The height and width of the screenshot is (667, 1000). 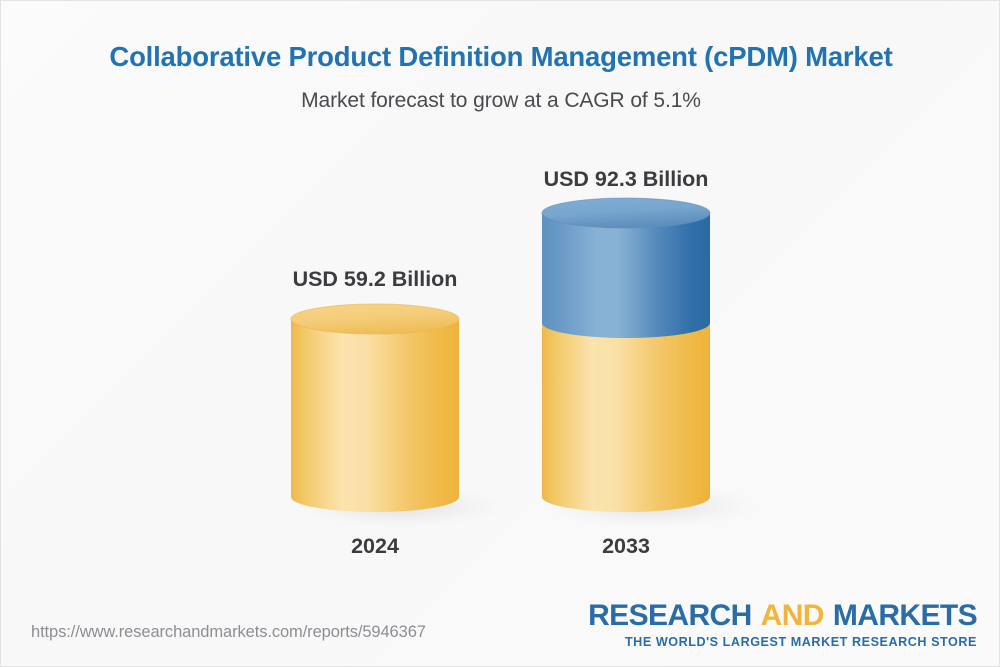 What do you see at coordinates (905, 615) in the screenshot?
I see `brand-word-markets: MARKETS` at bounding box center [905, 615].